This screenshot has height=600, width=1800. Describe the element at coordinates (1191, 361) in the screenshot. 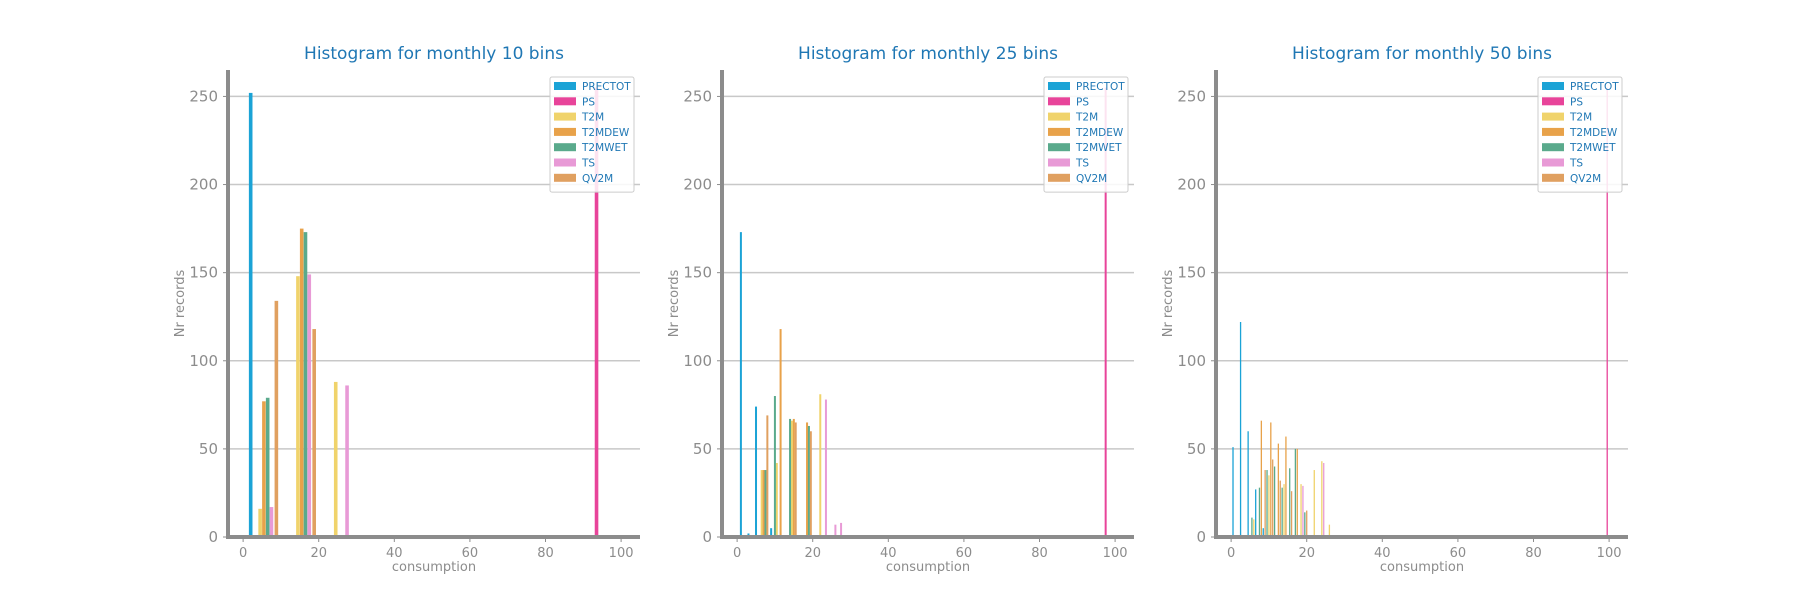

I see `y-tick-label: 100` at that location.